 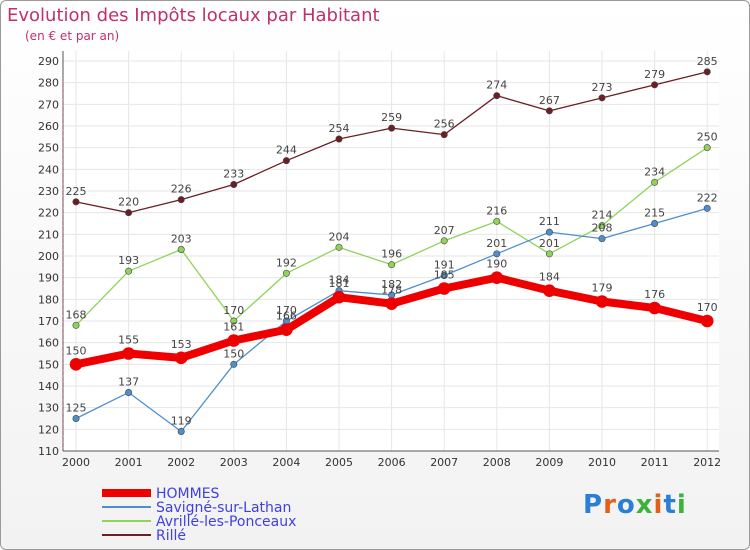 I want to click on data-label: 234, so click(x=654, y=171).